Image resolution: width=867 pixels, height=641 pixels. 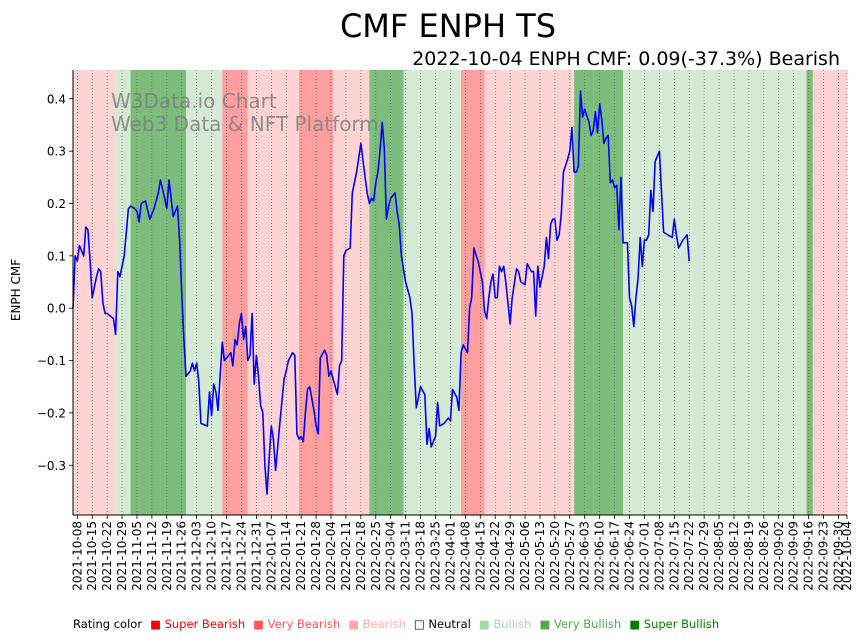 I want to click on x-tick-label-4: 2021-11-05, so click(x=137, y=556).